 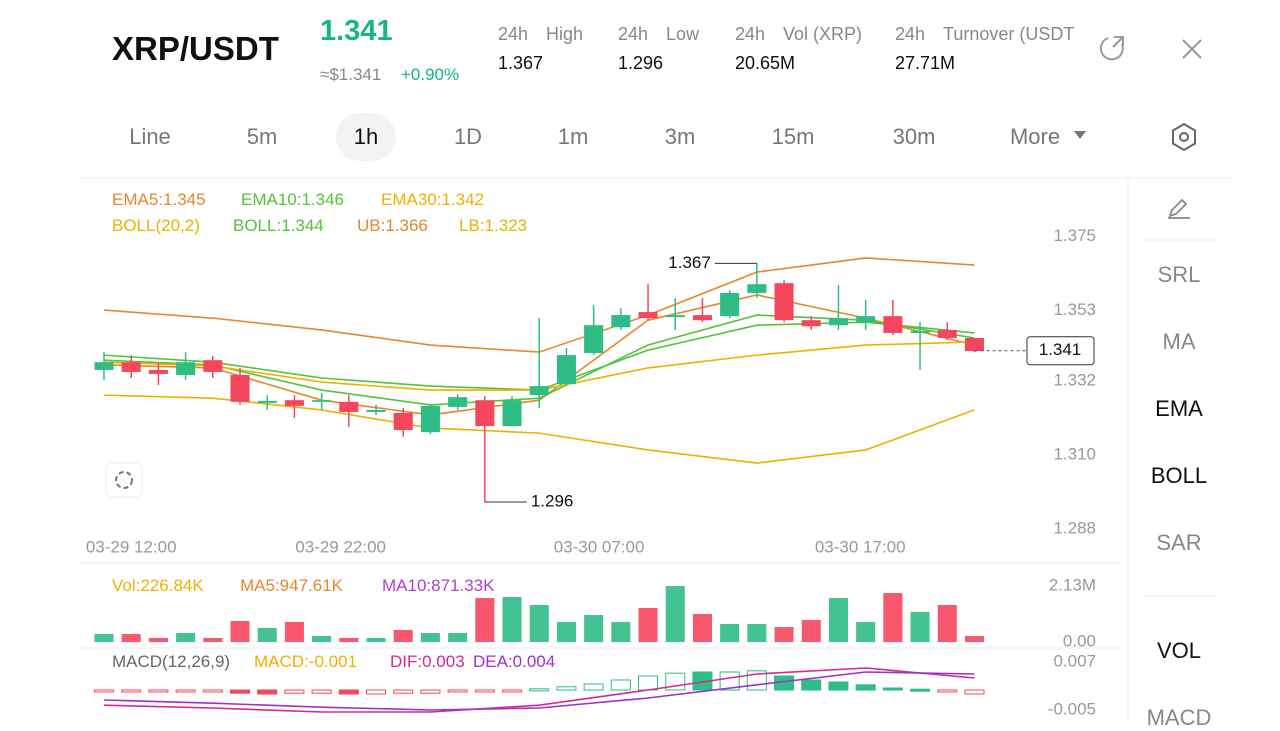 What do you see at coordinates (914, 136) in the screenshot?
I see `tab: 30m` at bounding box center [914, 136].